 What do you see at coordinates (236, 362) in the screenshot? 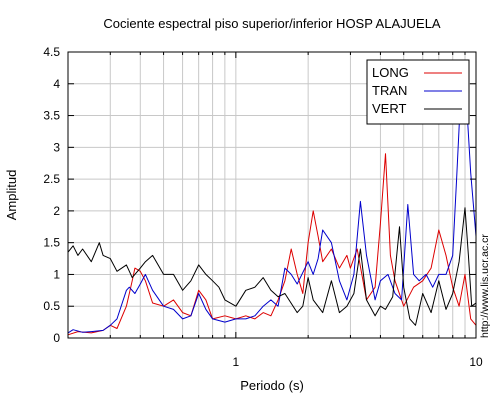
I see `x-tick-label: 1` at bounding box center [236, 362].